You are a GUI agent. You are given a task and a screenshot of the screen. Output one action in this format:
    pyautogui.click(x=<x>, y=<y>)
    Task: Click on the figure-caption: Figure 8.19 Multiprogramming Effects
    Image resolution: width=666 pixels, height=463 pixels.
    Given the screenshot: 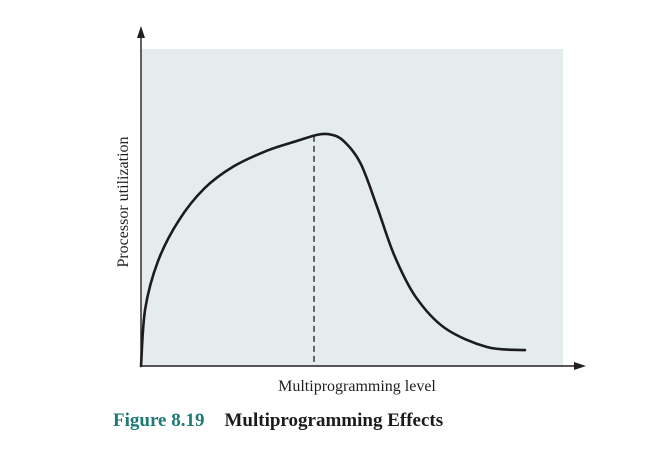 What is the action you would take?
    pyautogui.click(x=278, y=421)
    